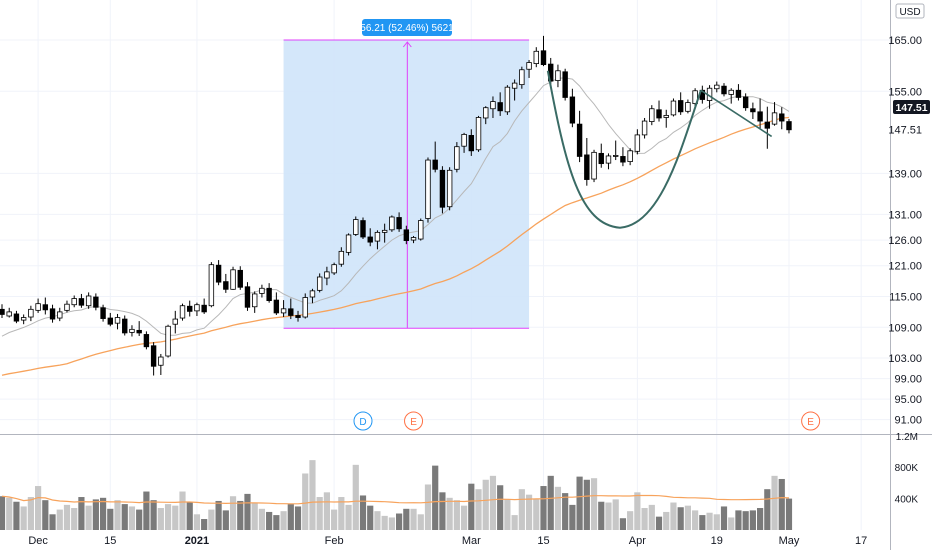 This screenshot has width=932, height=550. What do you see at coordinates (908, 421) in the screenshot?
I see `price-tick: 91.00` at bounding box center [908, 421].